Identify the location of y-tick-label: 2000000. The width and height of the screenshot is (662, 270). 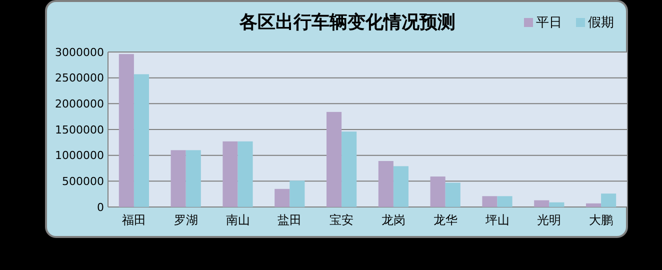
(79, 104).